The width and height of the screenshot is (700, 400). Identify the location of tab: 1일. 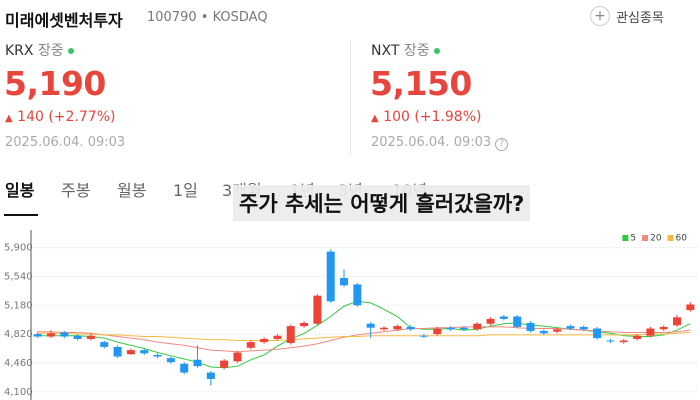
(185, 190).